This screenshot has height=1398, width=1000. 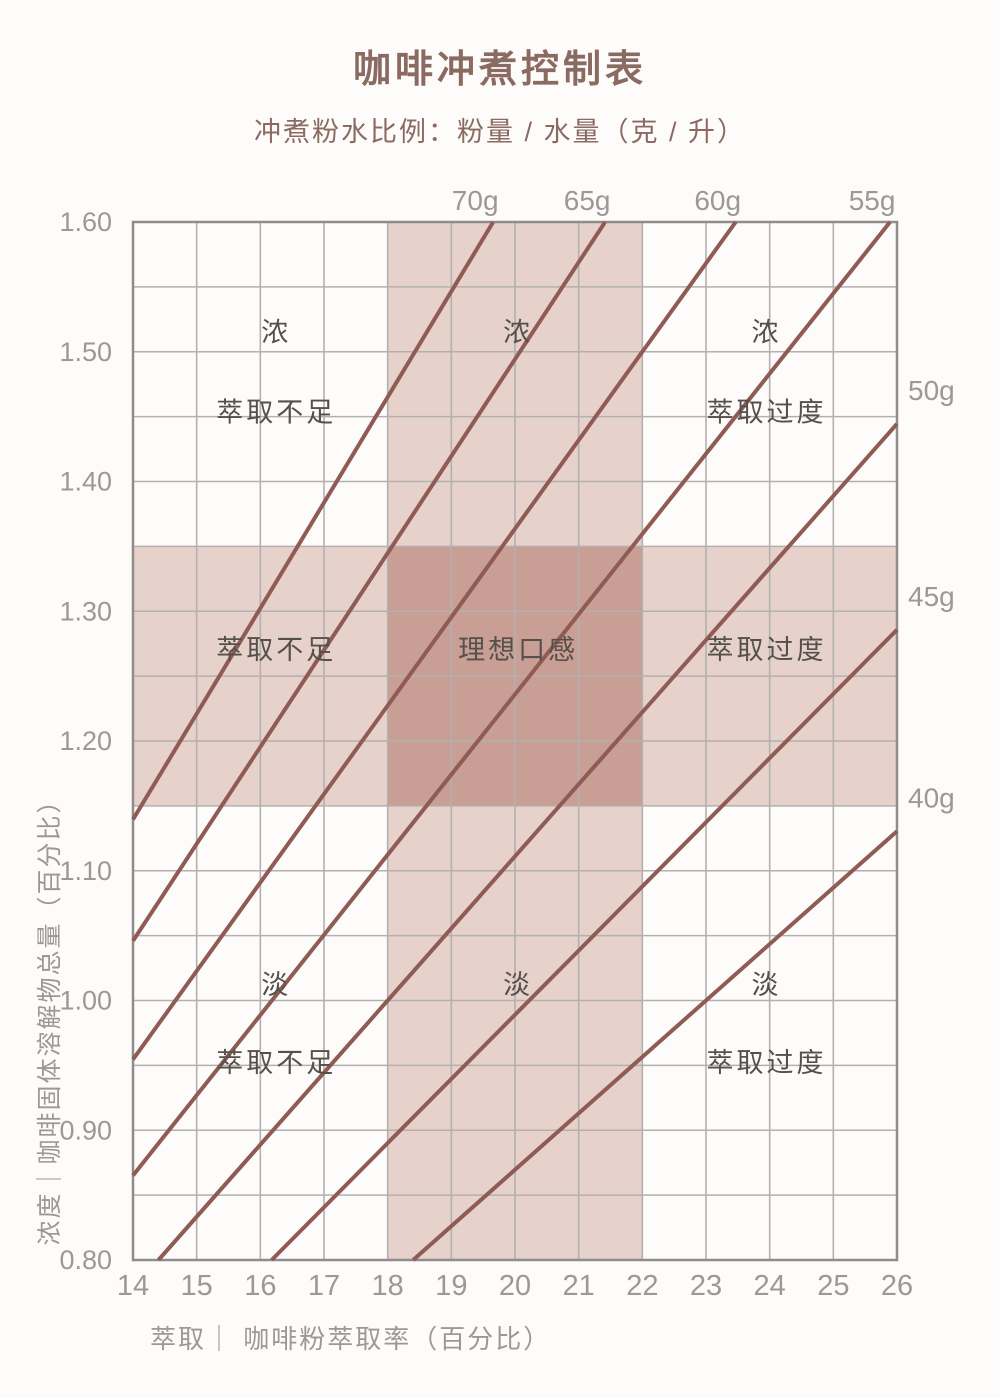 I want to click on dose-label-65g: 65g, so click(x=587, y=200).